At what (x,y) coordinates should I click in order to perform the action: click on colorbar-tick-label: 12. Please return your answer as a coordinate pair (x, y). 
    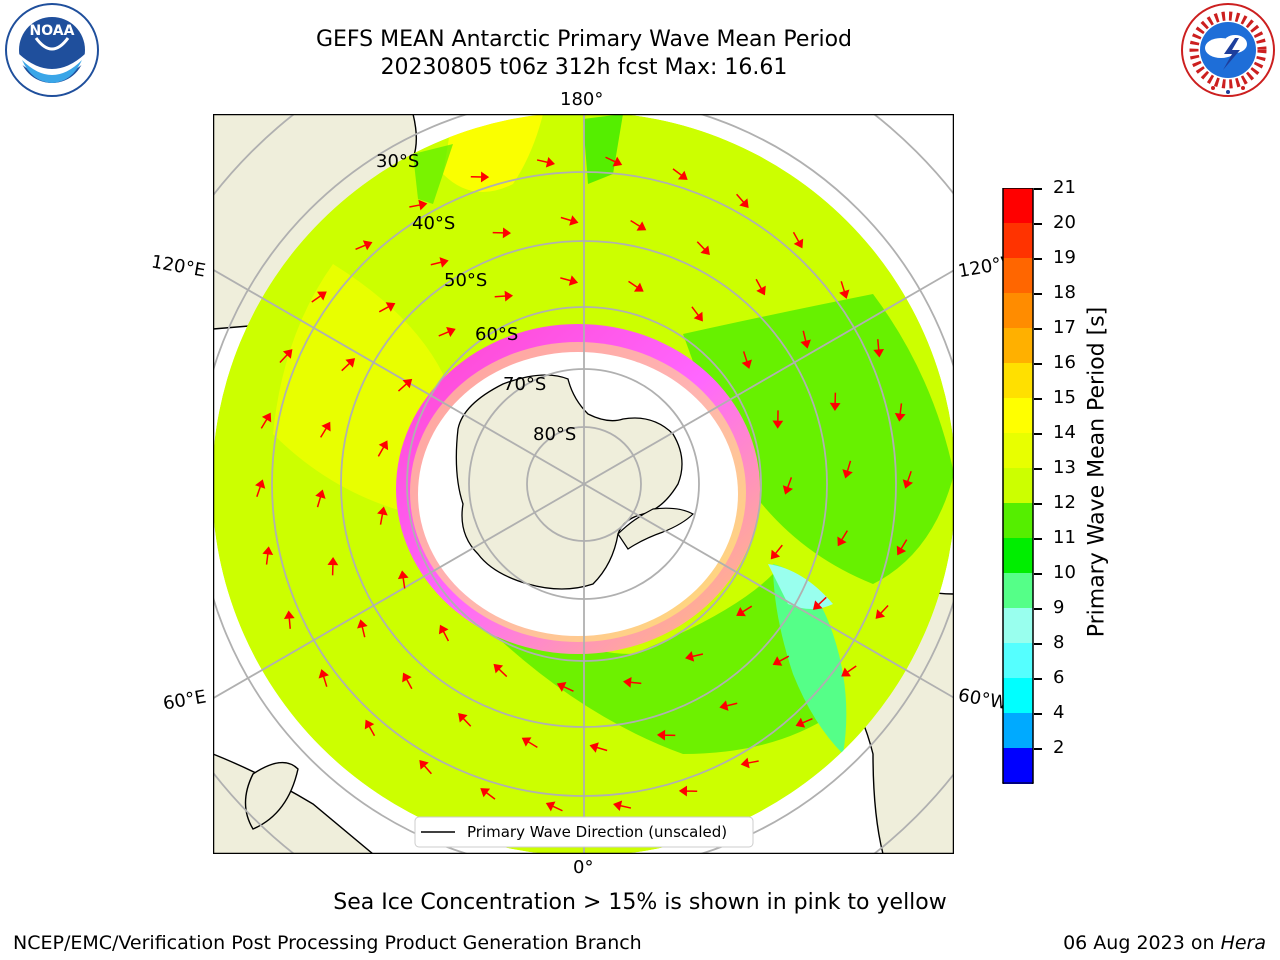
    Looking at the image, I should click on (1064, 502).